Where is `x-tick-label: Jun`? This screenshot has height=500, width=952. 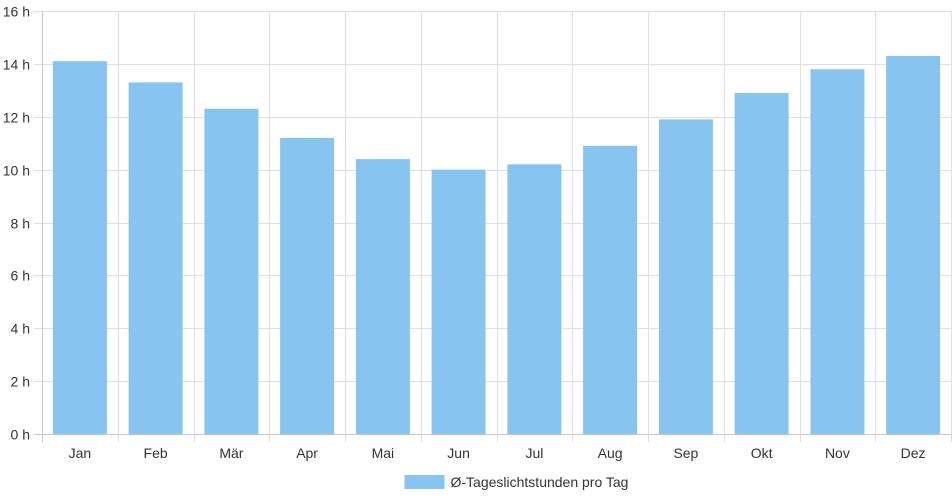 x-tick-label: Jun is located at coordinates (458, 453).